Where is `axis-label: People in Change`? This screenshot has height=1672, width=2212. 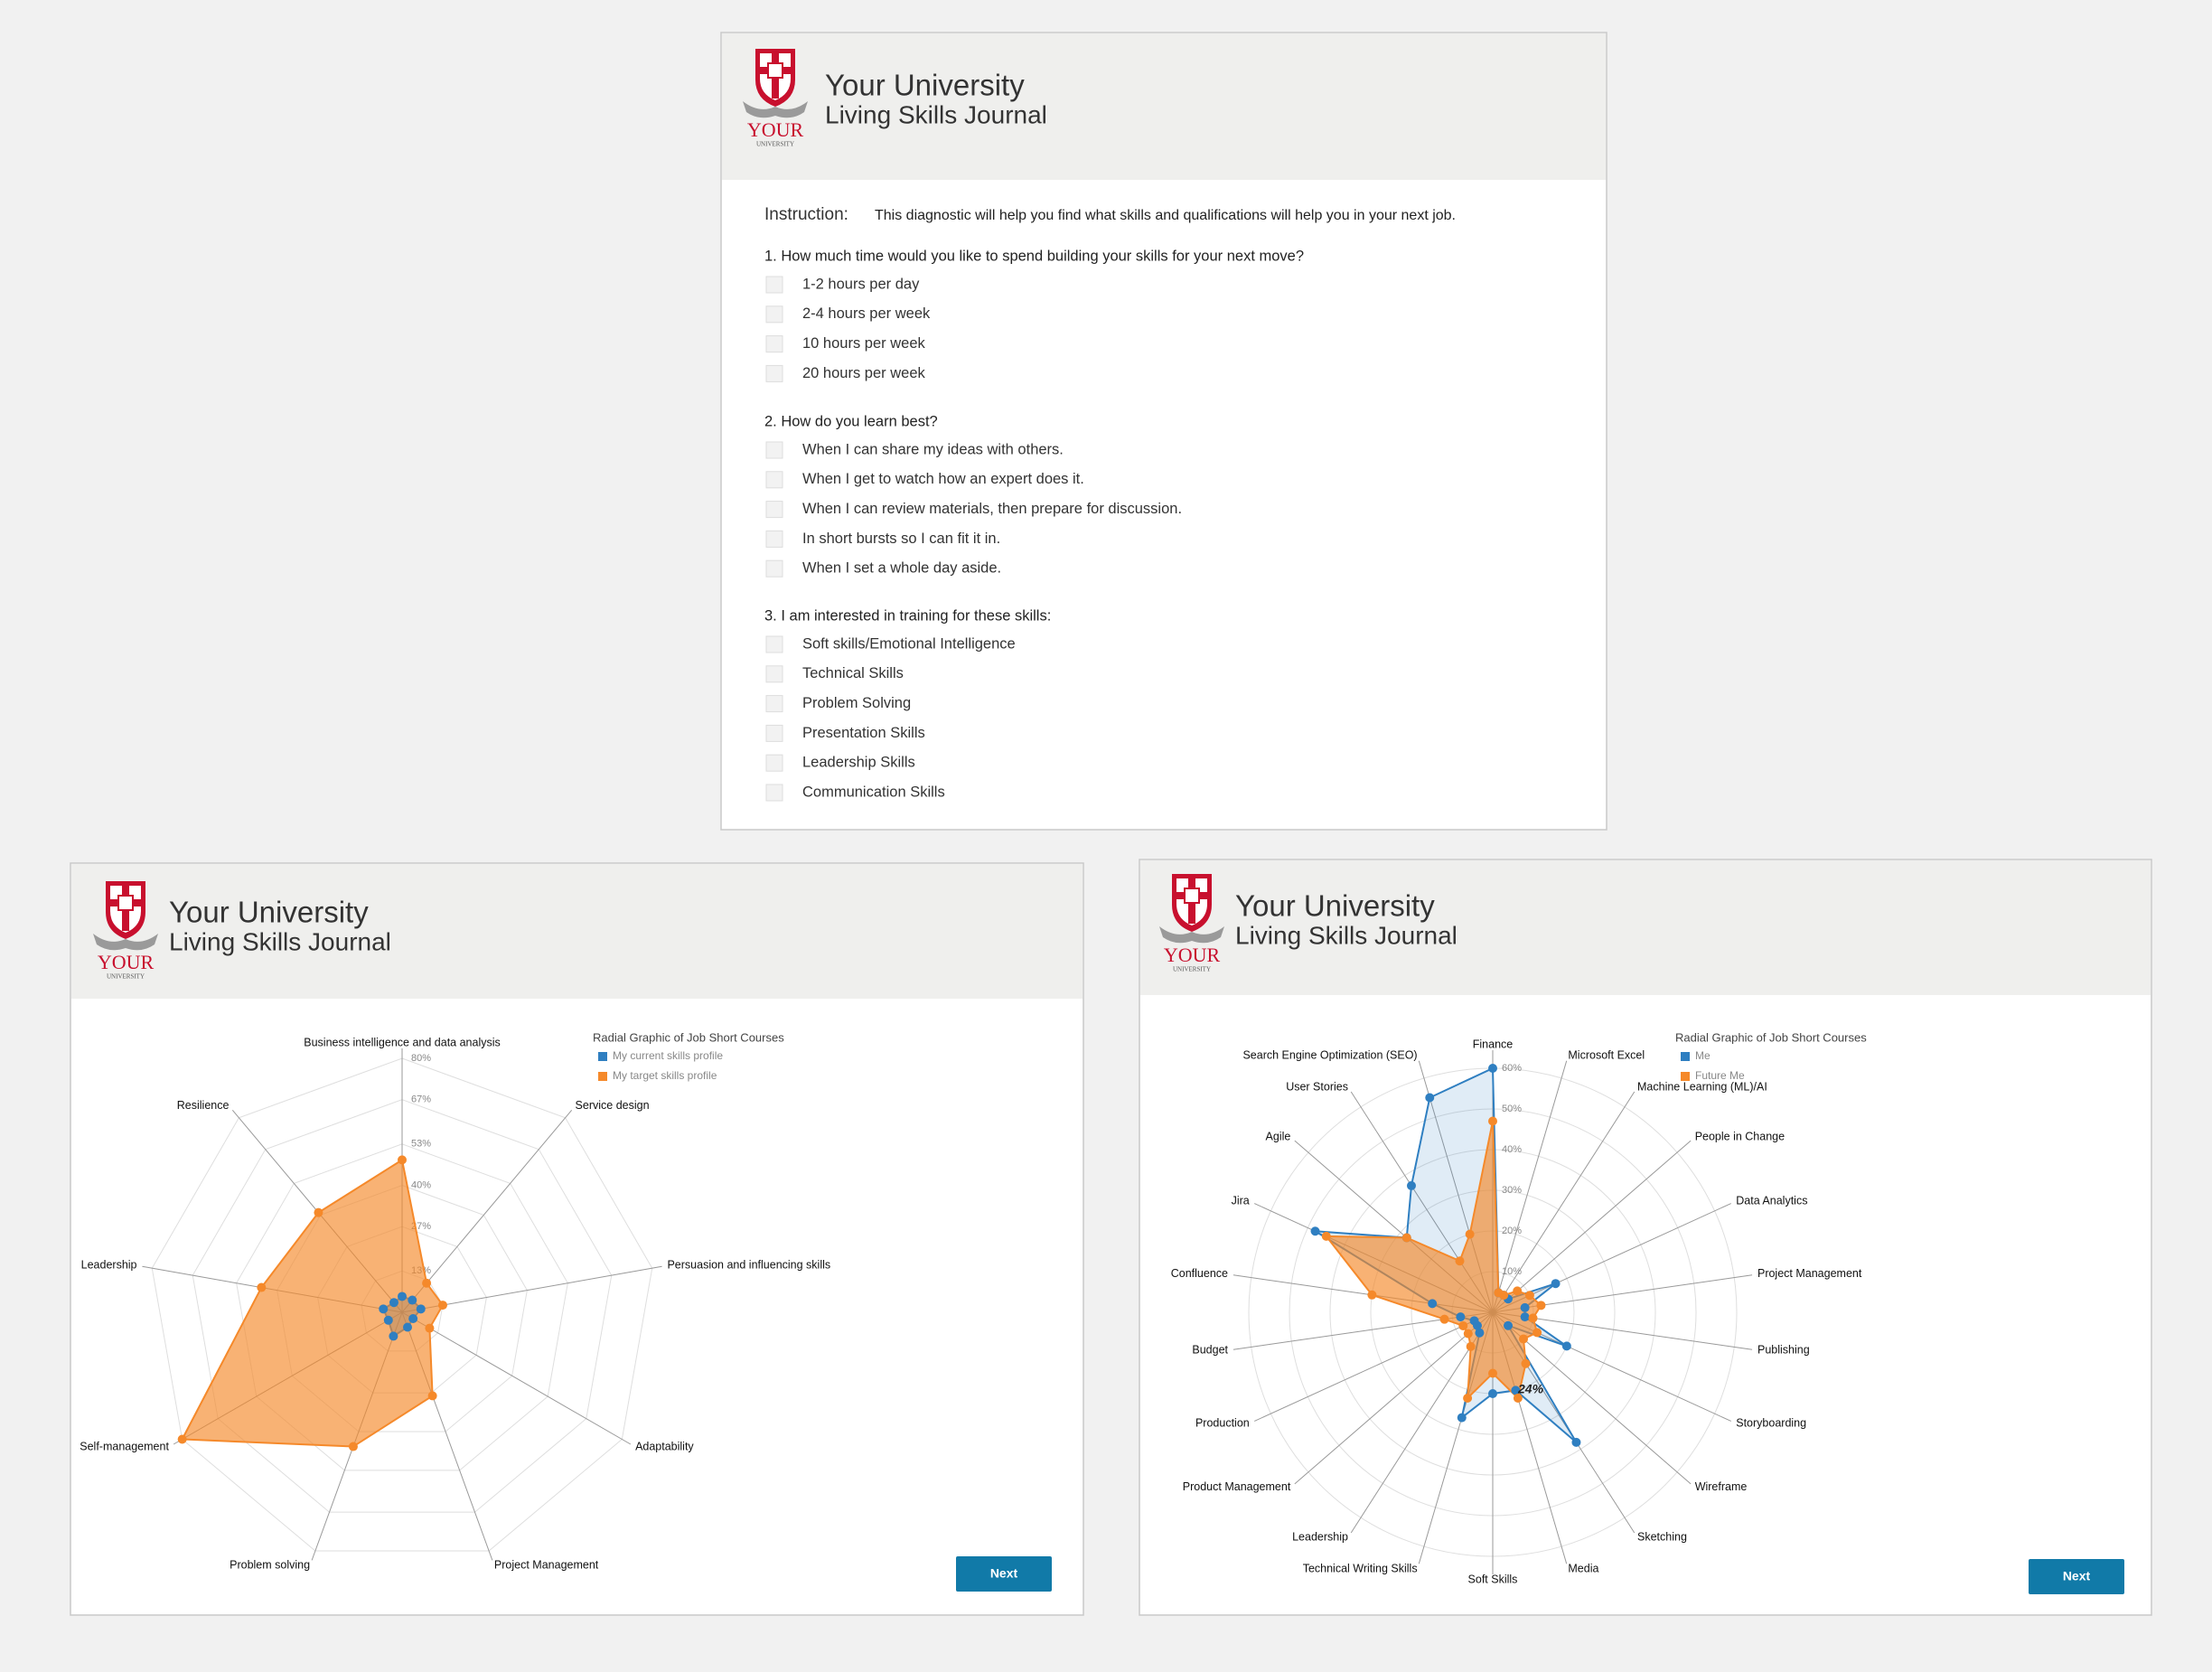
axis-label: People in Change is located at coordinates (1740, 1136).